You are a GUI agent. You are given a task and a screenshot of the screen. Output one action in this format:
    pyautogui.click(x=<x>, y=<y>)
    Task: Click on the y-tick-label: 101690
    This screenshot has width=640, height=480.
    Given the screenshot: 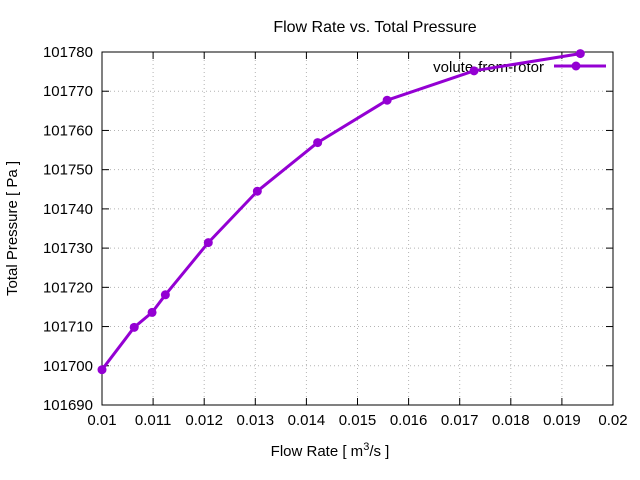 What is the action you would take?
    pyautogui.click(x=68, y=405)
    